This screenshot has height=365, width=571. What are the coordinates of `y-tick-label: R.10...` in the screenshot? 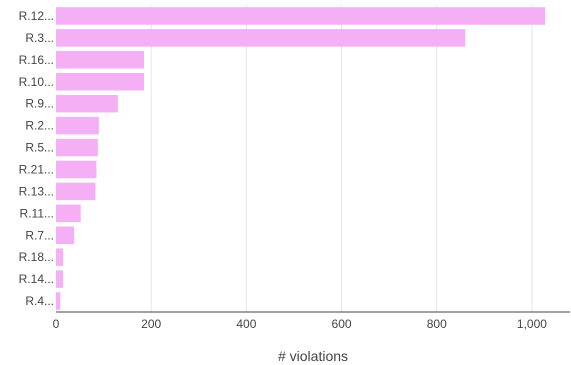 It's located at (36, 82).